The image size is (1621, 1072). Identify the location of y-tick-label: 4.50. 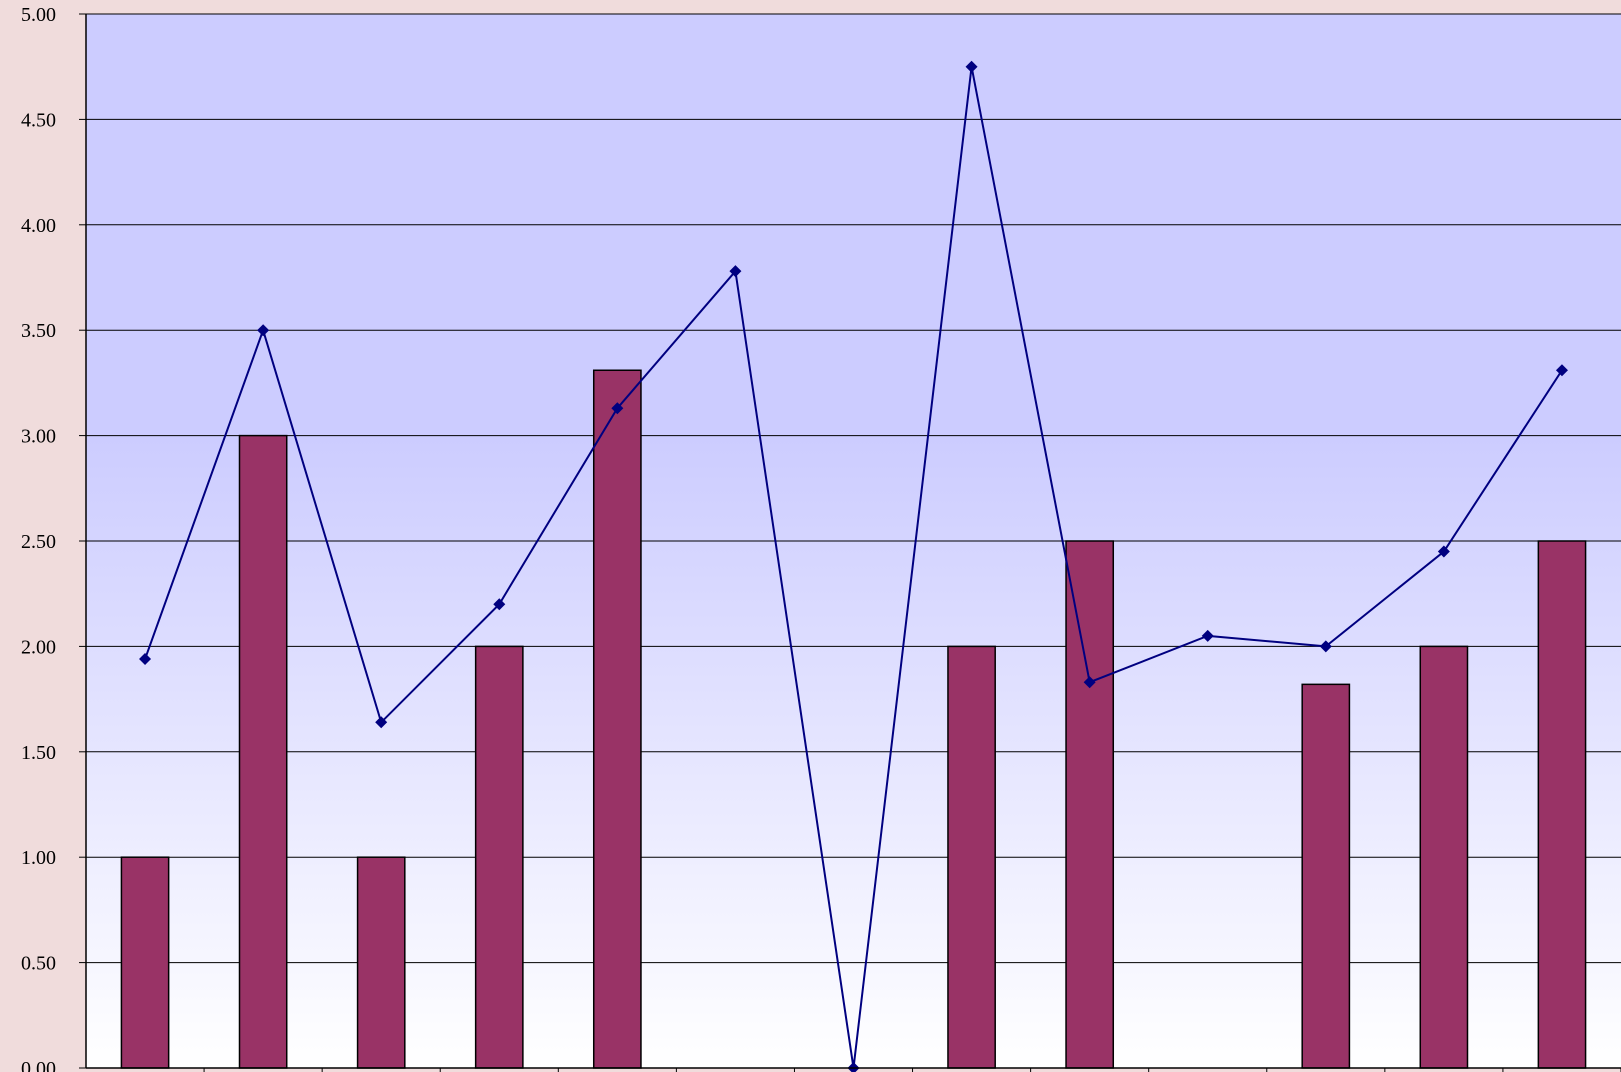
(38, 120).